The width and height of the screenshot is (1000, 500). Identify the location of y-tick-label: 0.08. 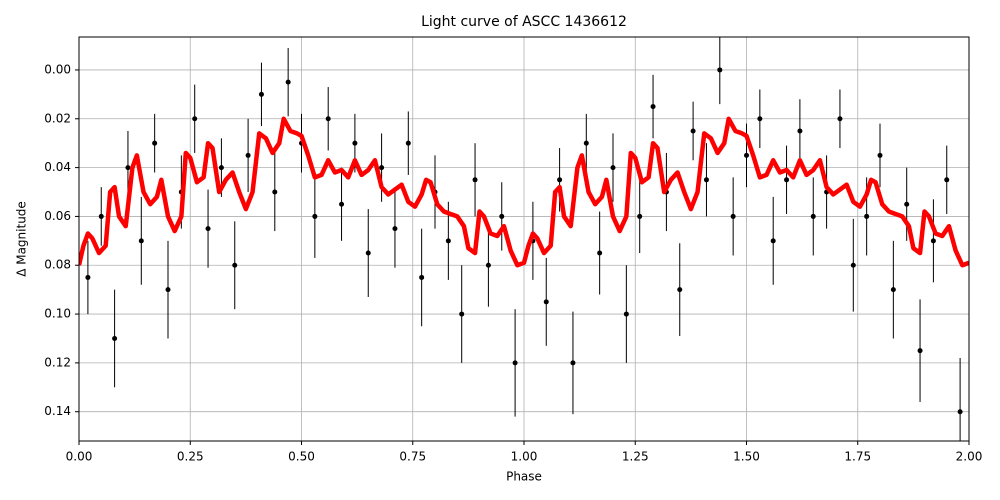
(57, 265).